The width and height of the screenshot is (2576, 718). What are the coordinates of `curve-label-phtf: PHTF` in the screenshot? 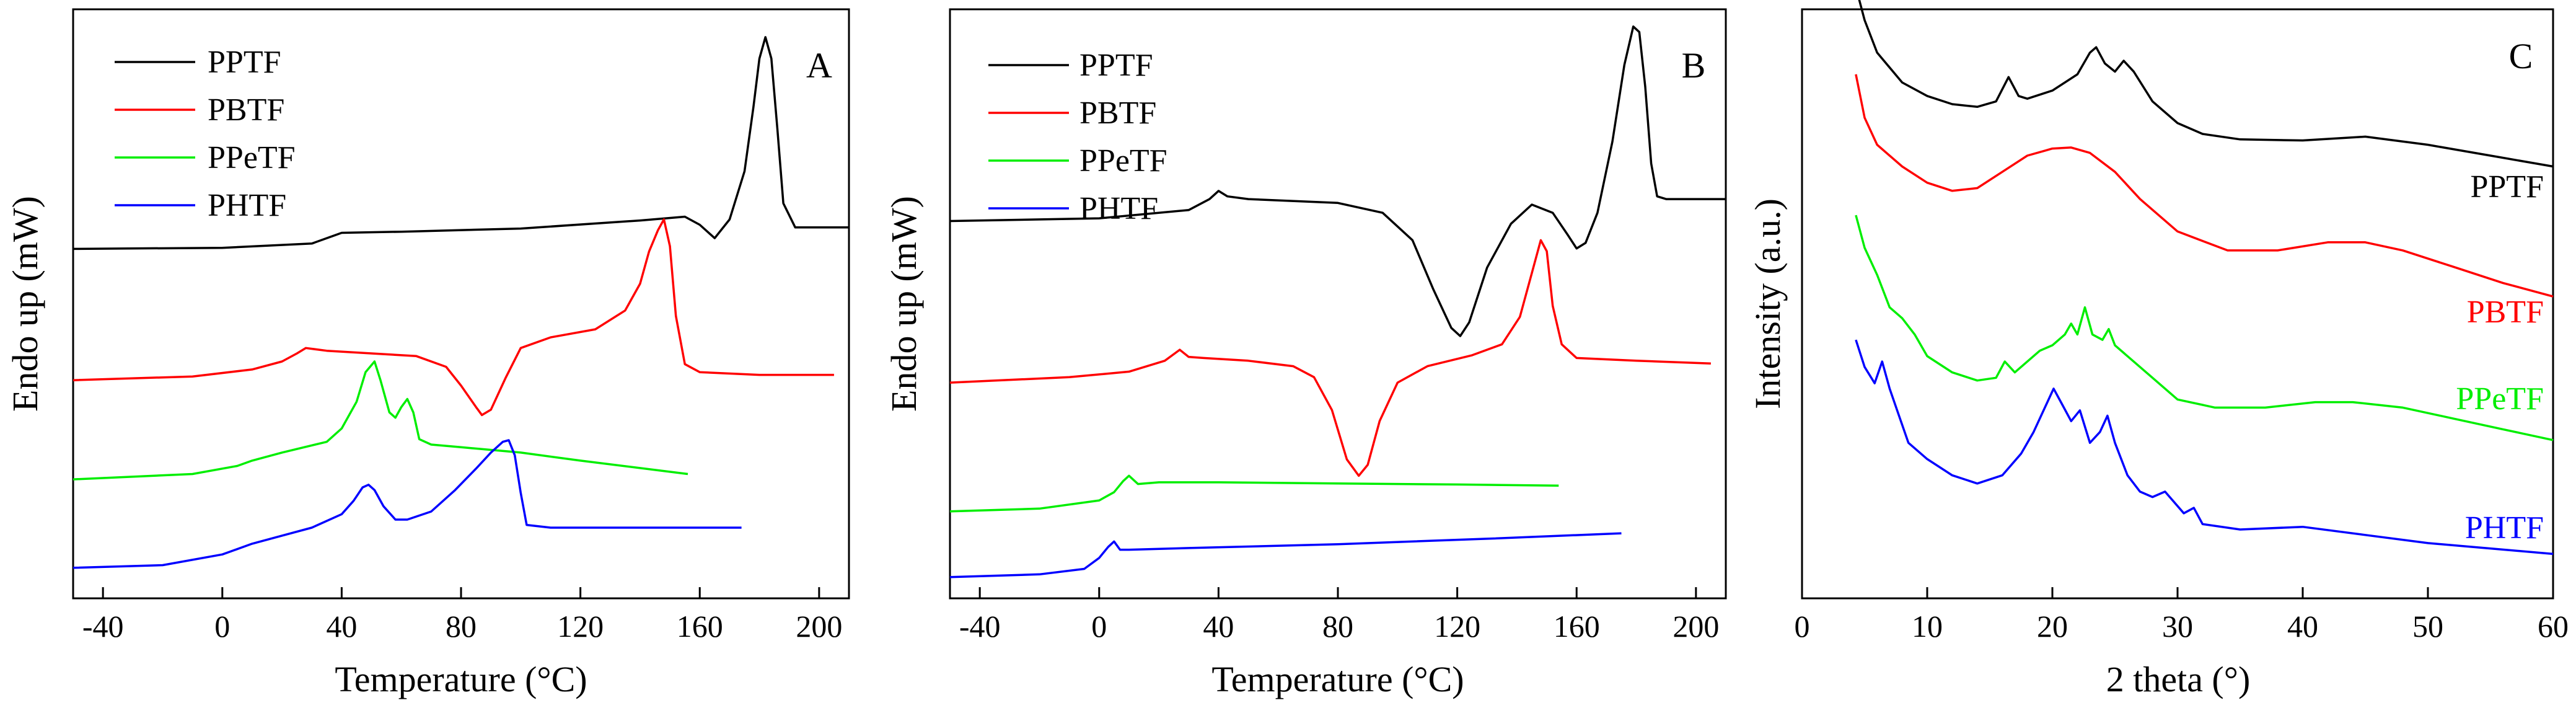 It's located at (2504, 528).